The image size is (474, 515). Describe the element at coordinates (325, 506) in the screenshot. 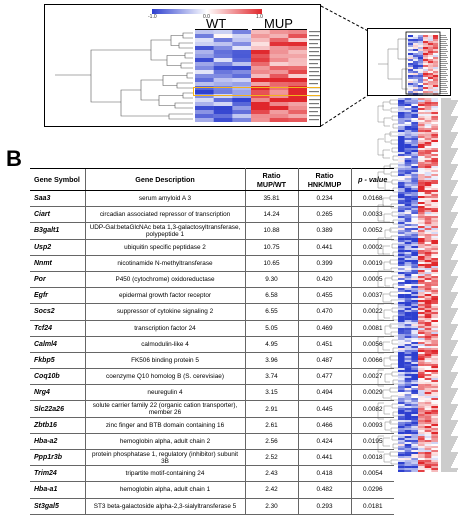

I see `ratio-hnk-mup-cell: 0.293` at that location.